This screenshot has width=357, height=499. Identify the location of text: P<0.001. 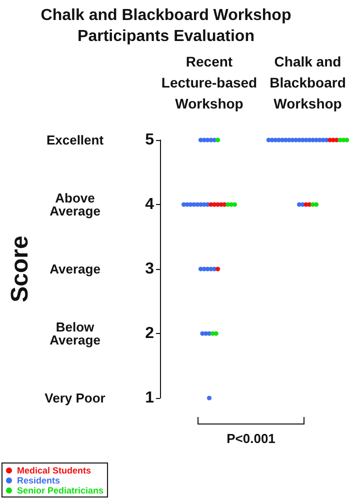
(251, 438).